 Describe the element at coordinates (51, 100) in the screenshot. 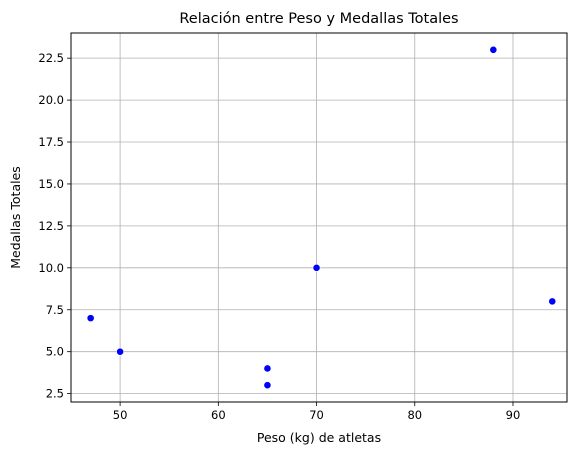

I see `y-tick-label: 20.0` at that location.